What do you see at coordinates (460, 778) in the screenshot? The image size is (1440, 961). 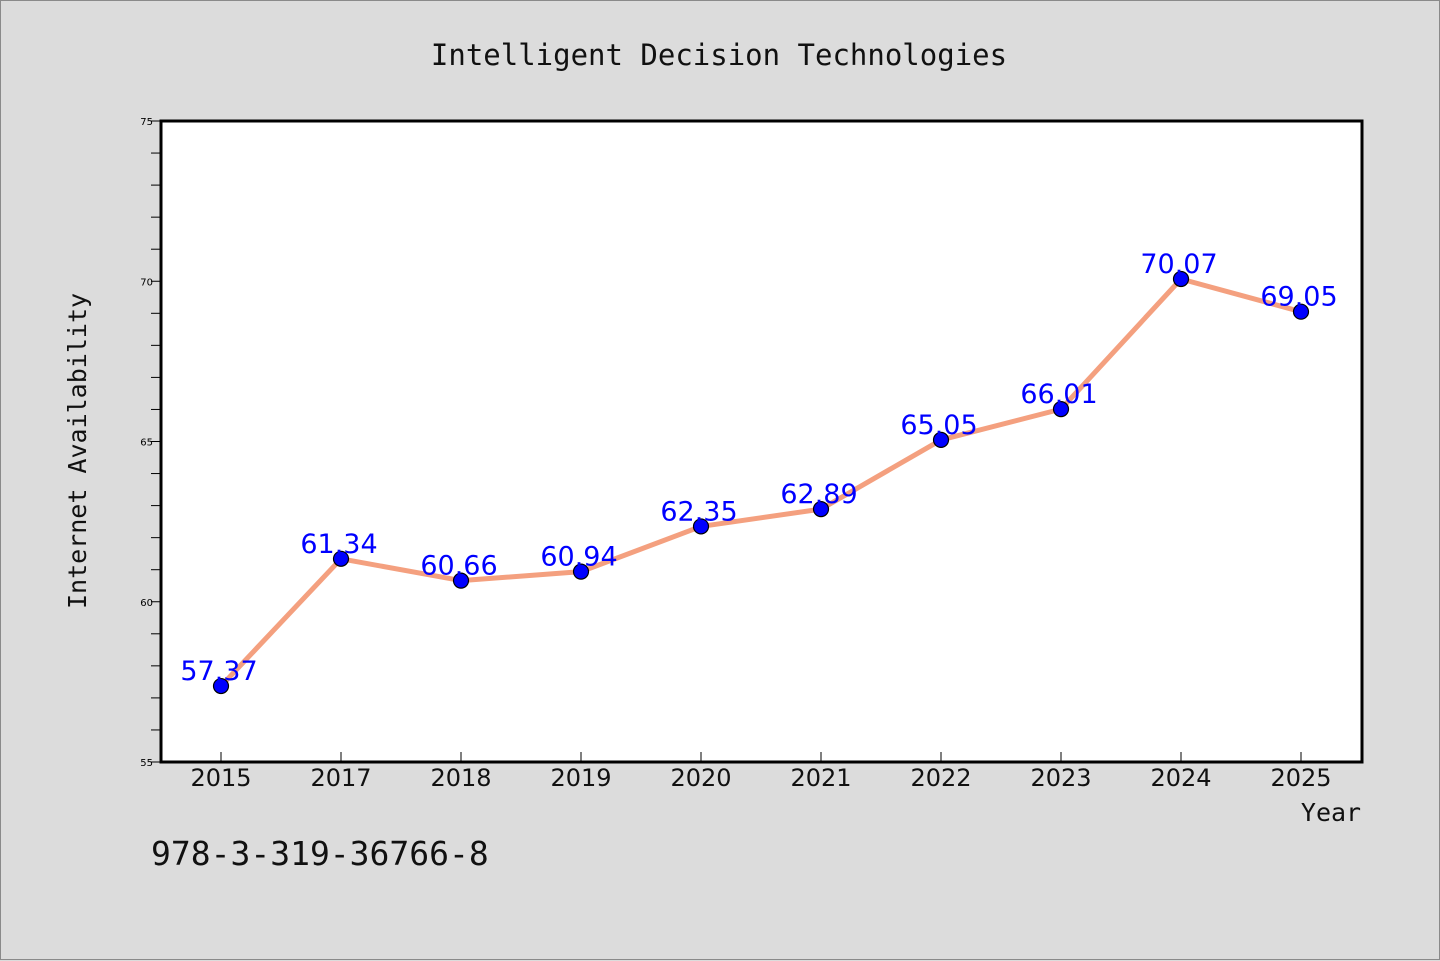 I see `x-tick-label: 2018` at bounding box center [460, 778].